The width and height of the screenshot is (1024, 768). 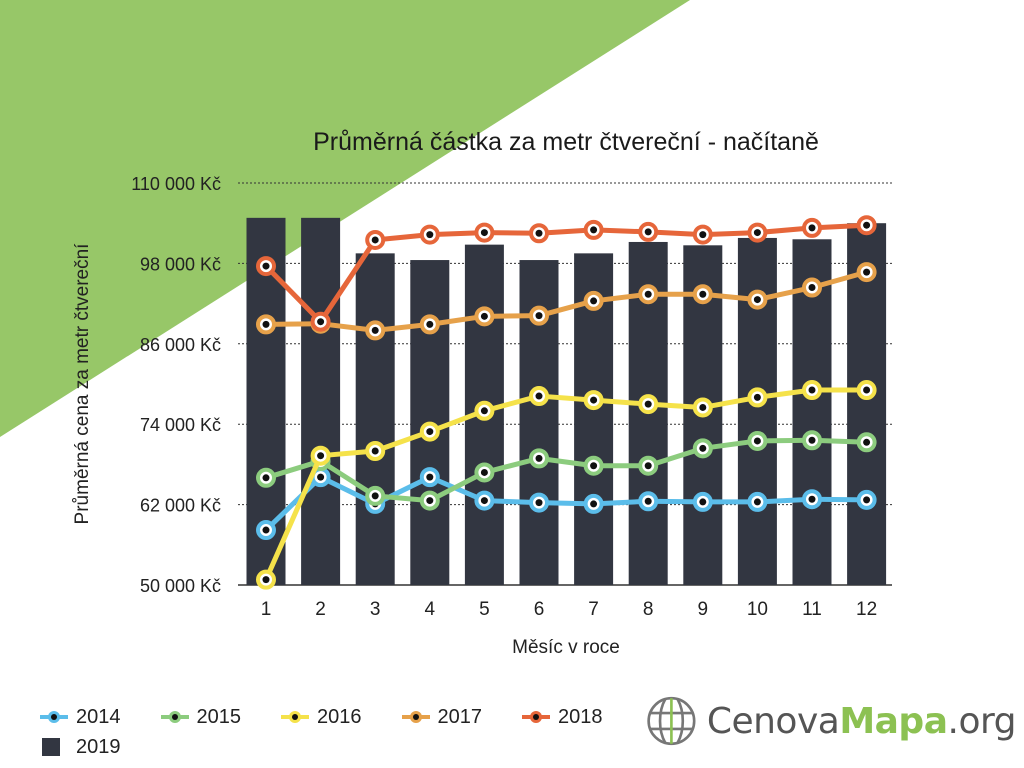 What do you see at coordinates (773, 721) in the screenshot?
I see `logo-text-cenova: Cenova` at bounding box center [773, 721].